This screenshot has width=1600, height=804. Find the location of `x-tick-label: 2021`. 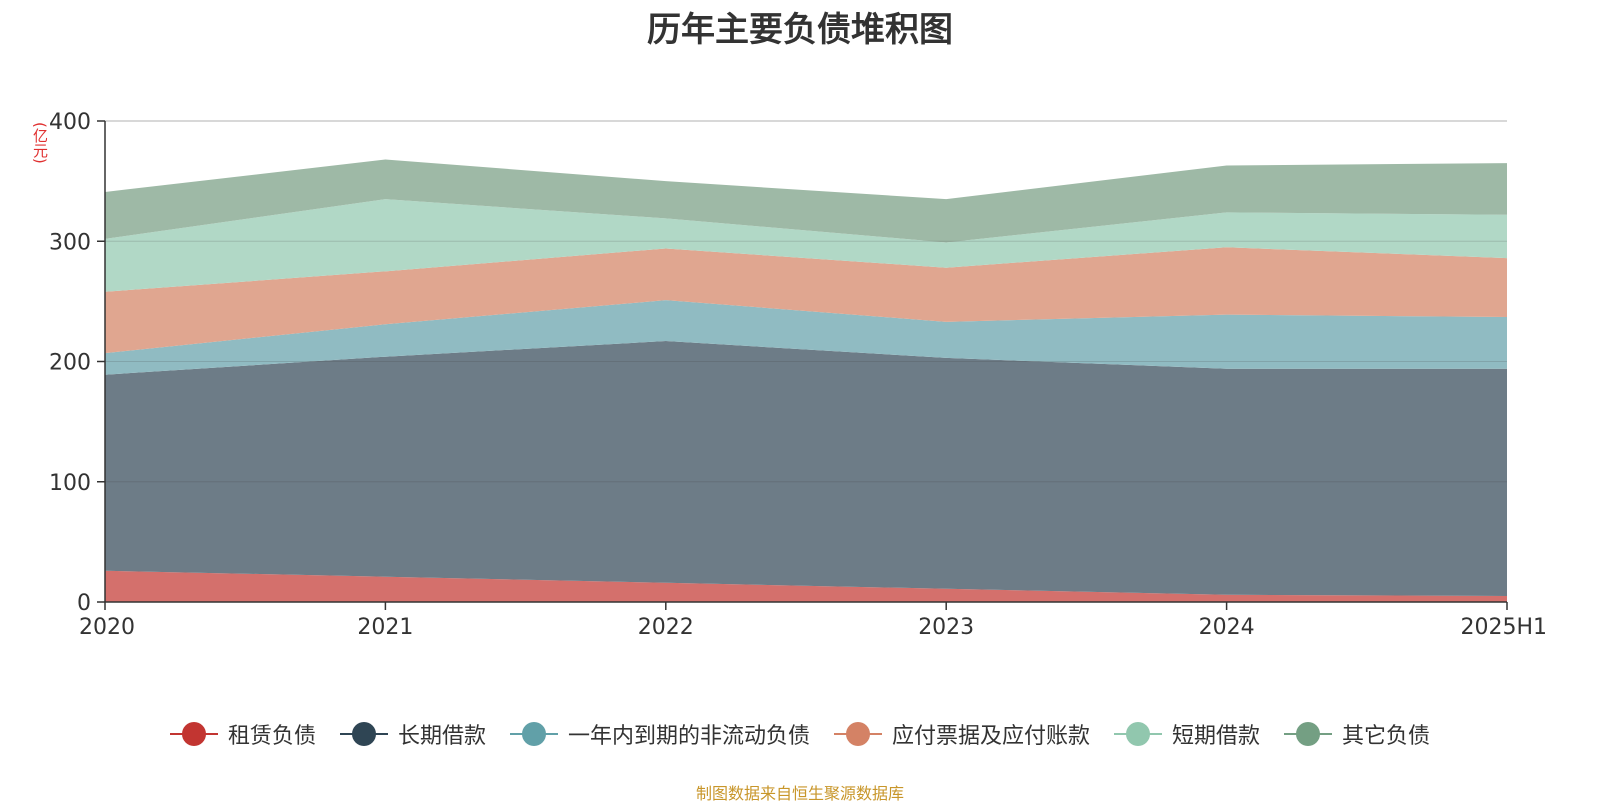

x-tick-label: 2021 is located at coordinates (385, 627).